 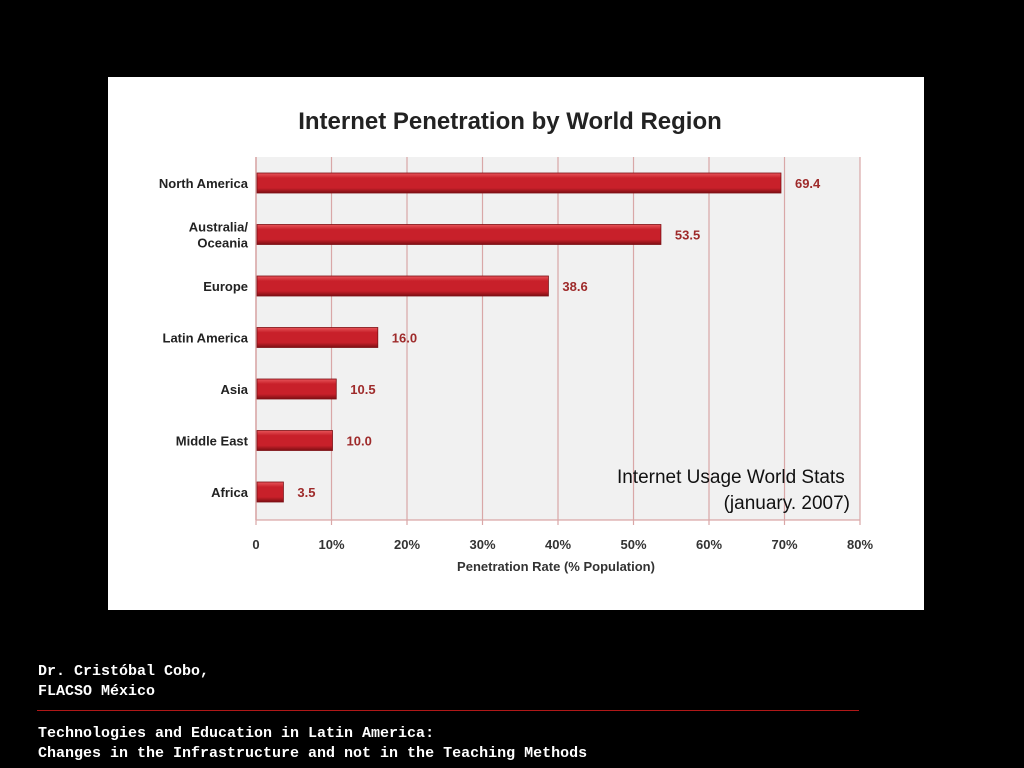 I want to click on category-label-line: Middle East, so click(x=212, y=441).